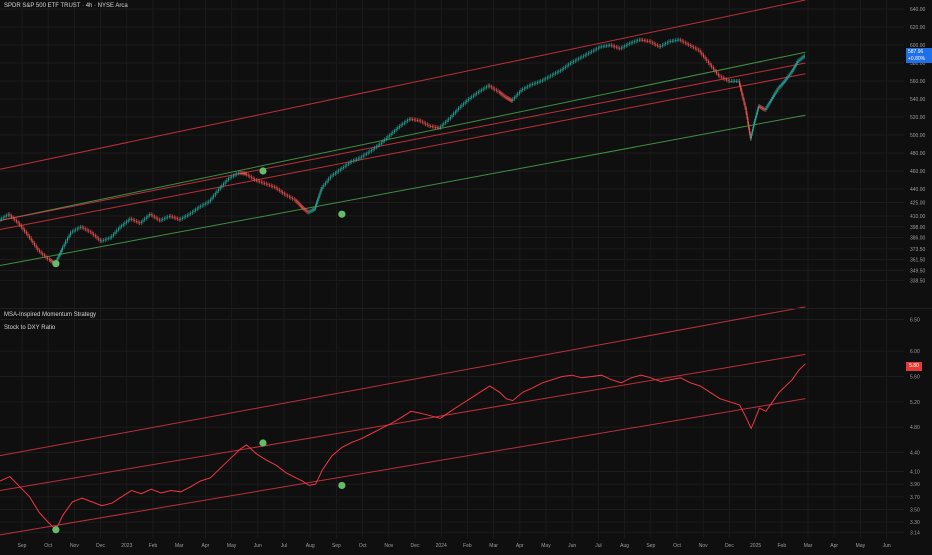  I want to click on x-tick-label: Feb, so click(153, 546).